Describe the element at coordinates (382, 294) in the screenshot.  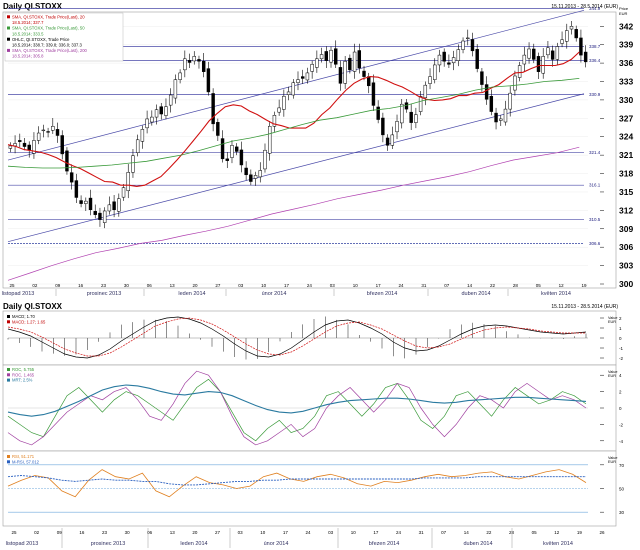
I see `x-month-label: březen 2014` at that location.